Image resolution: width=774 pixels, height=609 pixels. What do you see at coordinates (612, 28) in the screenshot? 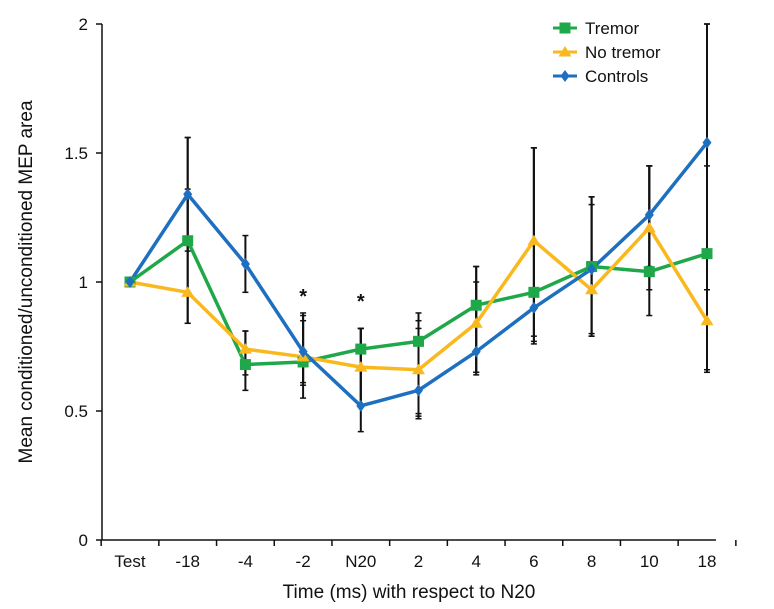
I see `legend-label: Tremor` at bounding box center [612, 28].